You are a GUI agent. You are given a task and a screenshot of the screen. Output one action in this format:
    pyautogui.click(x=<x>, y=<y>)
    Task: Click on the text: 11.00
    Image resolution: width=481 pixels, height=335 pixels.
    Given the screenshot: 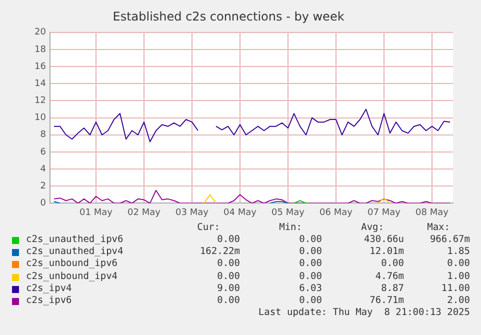 What is the action you would take?
    pyautogui.click(x=455, y=288)
    